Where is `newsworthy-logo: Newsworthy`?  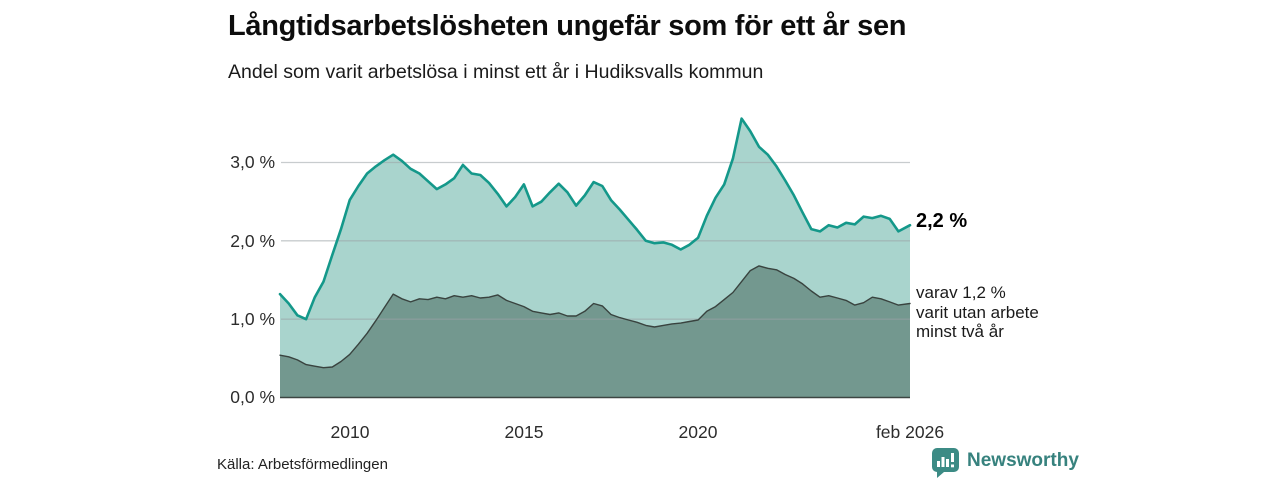
newsworthy-logo: Newsworthy is located at coordinates (1005, 463).